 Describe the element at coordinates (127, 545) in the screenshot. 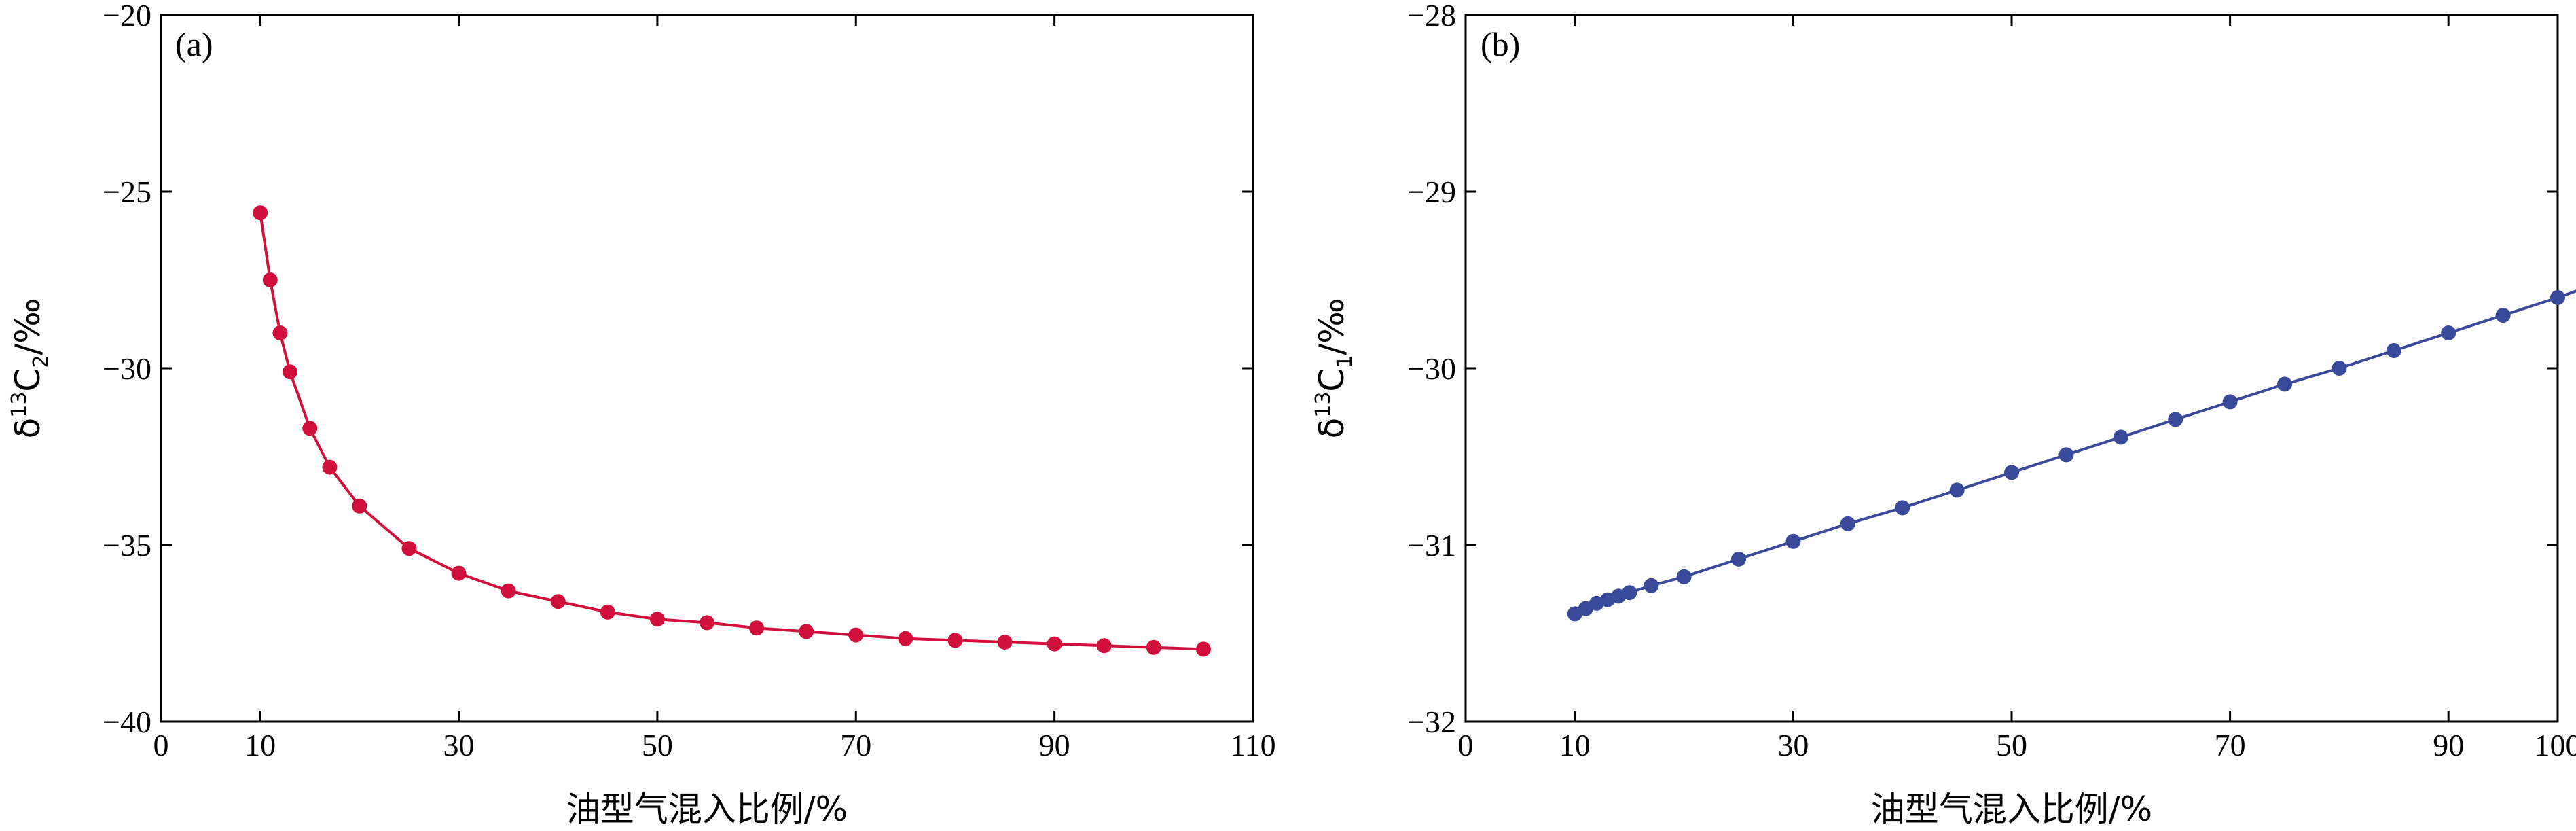

I see `y-tick-label: −35` at that location.